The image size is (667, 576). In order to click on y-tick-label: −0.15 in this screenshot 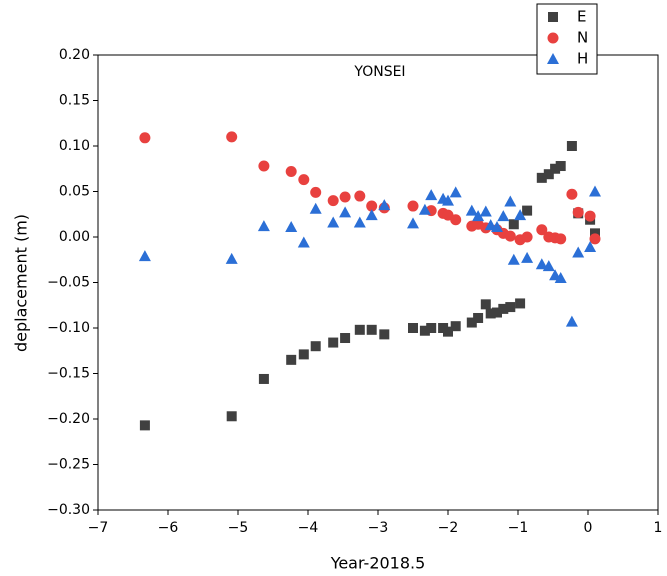, I will do `click(68, 374)`.